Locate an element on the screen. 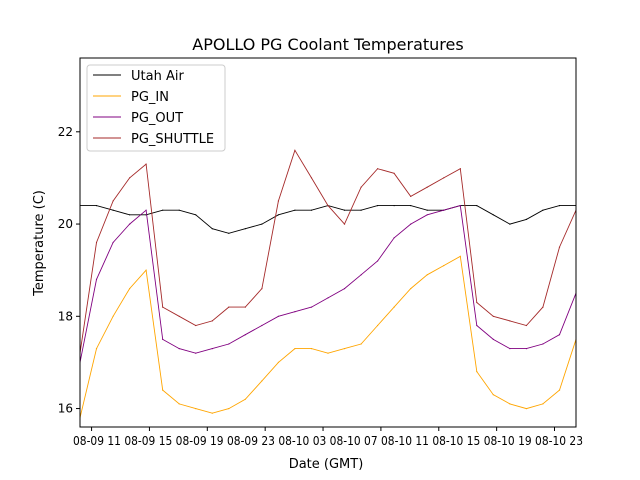 The height and width of the screenshot is (480, 640). chart-title: APOLLO PG Coolant Temperatures is located at coordinates (327, 44).